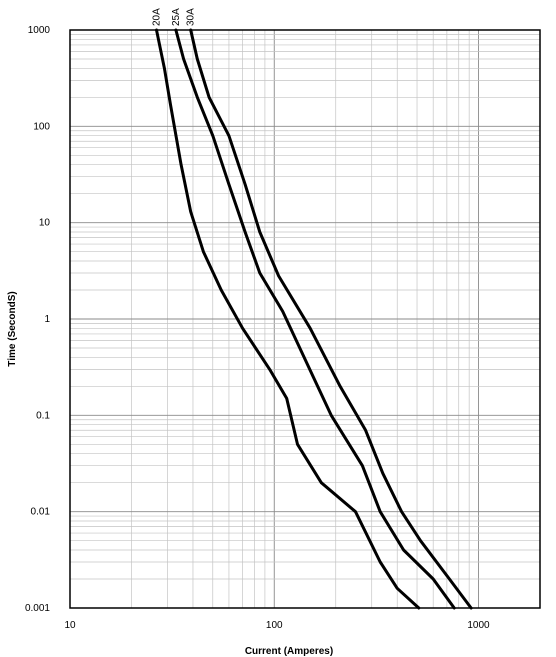  What do you see at coordinates (47, 319) in the screenshot?
I see `y-tick-label: 1` at bounding box center [47, 319].